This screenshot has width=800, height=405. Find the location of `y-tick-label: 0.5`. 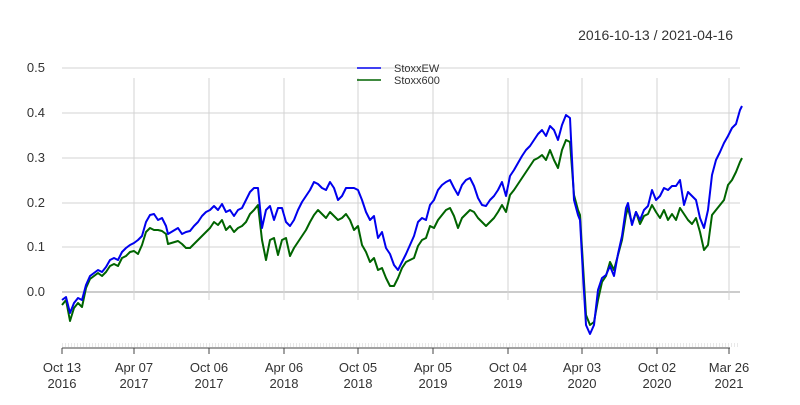

y-tick-label: 0.5 is located at coordinates (36, 67).